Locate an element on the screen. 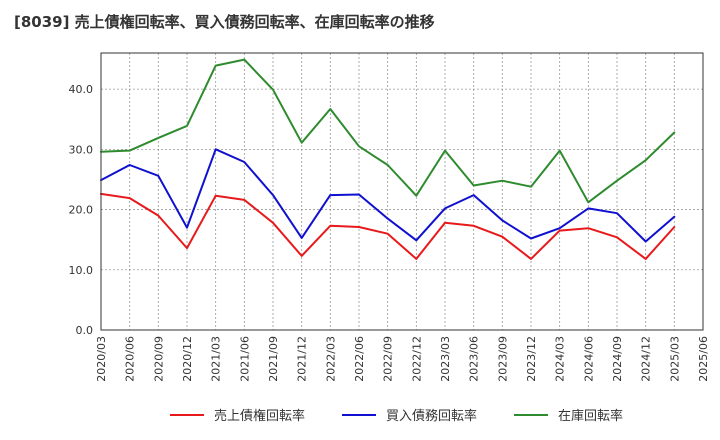 This screenshot has width=720, height=440. y-tick-label: 10.0 is located at coordinates (81, 270).